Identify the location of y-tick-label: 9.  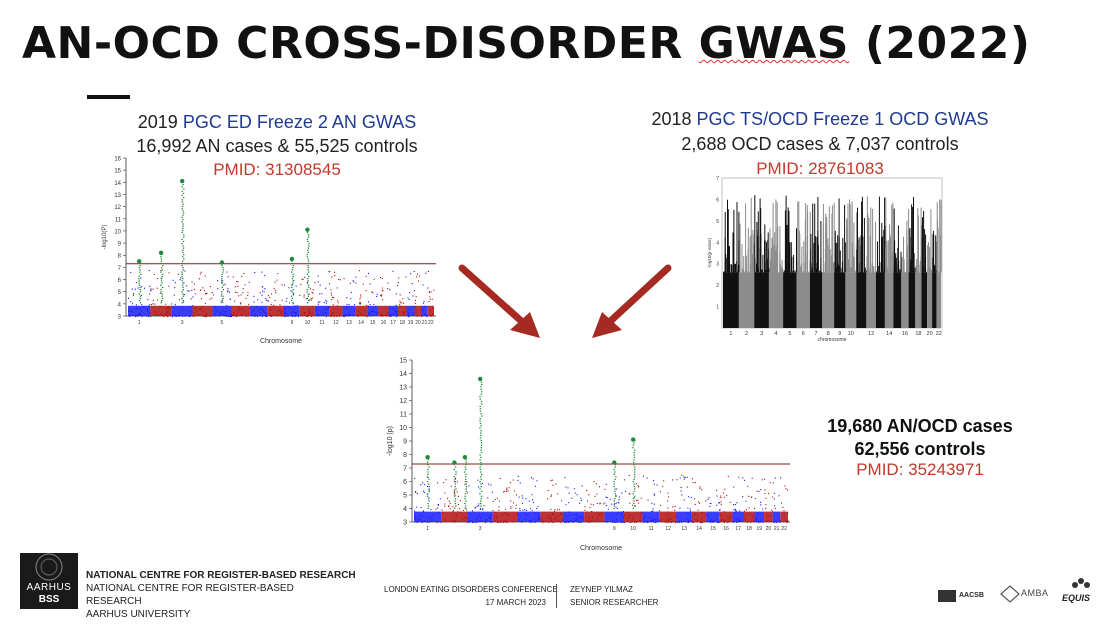
(405, 442).